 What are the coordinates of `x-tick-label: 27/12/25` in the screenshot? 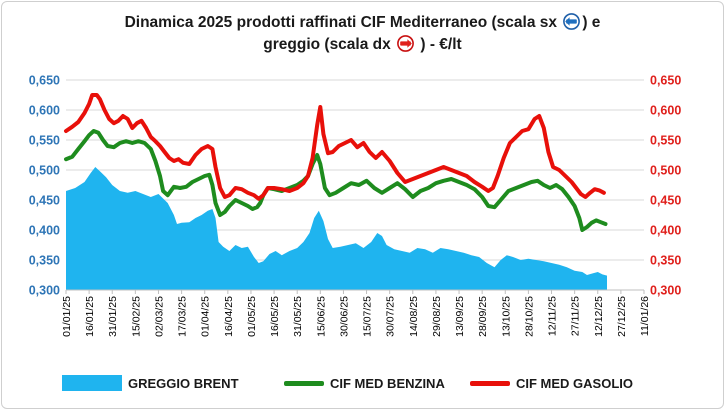 It's located at (622, 316).